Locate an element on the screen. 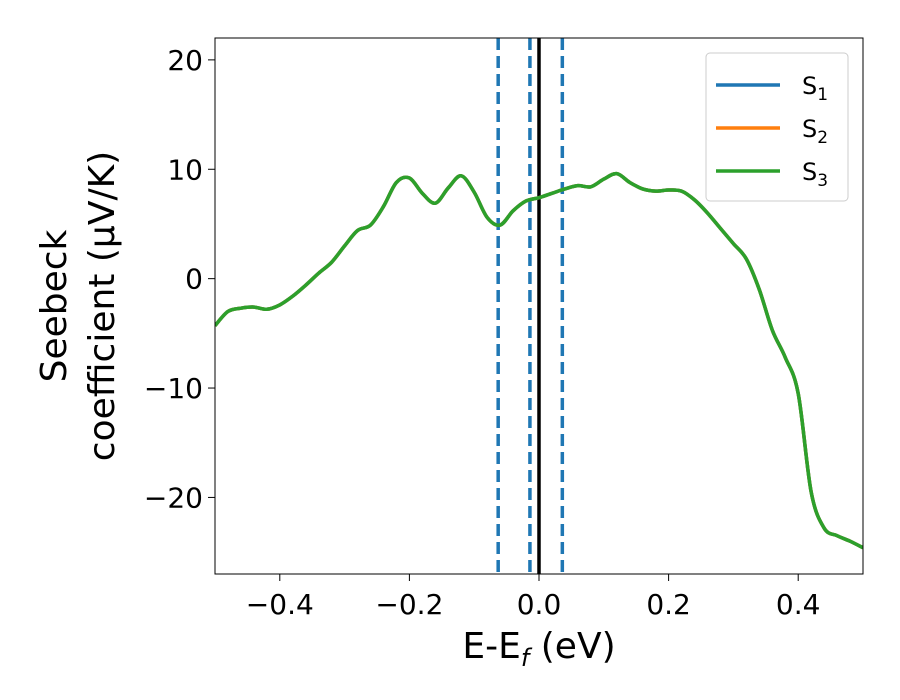 Image resolution: width=900 pixels, height=700 pixels. x-tick-label: 0.0 is located at coordinates (539, 604).